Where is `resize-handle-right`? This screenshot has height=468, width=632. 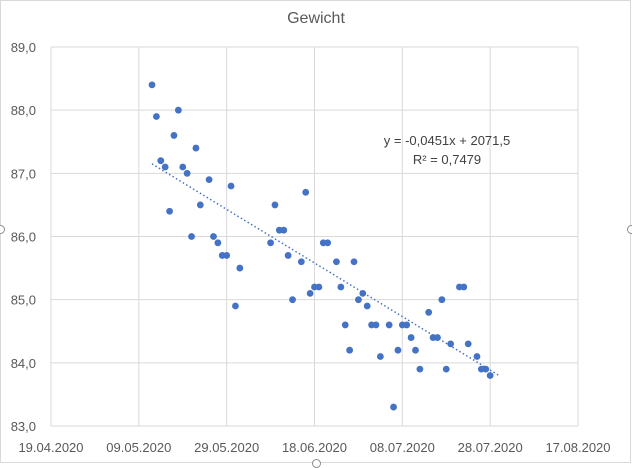 resize-handle-right is located at coordinates (629, 229).